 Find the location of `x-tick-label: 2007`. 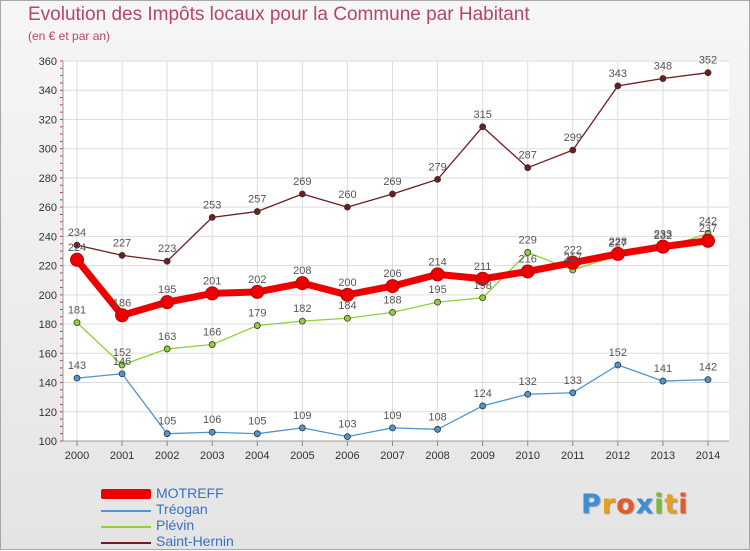

x-tick-label: 2007 is located at coordinates (392, 456).